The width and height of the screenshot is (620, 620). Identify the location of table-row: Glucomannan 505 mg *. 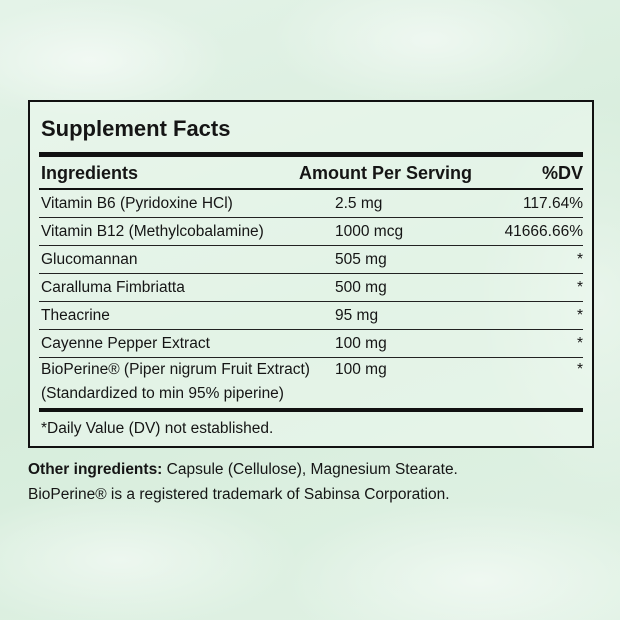
(311, 260).